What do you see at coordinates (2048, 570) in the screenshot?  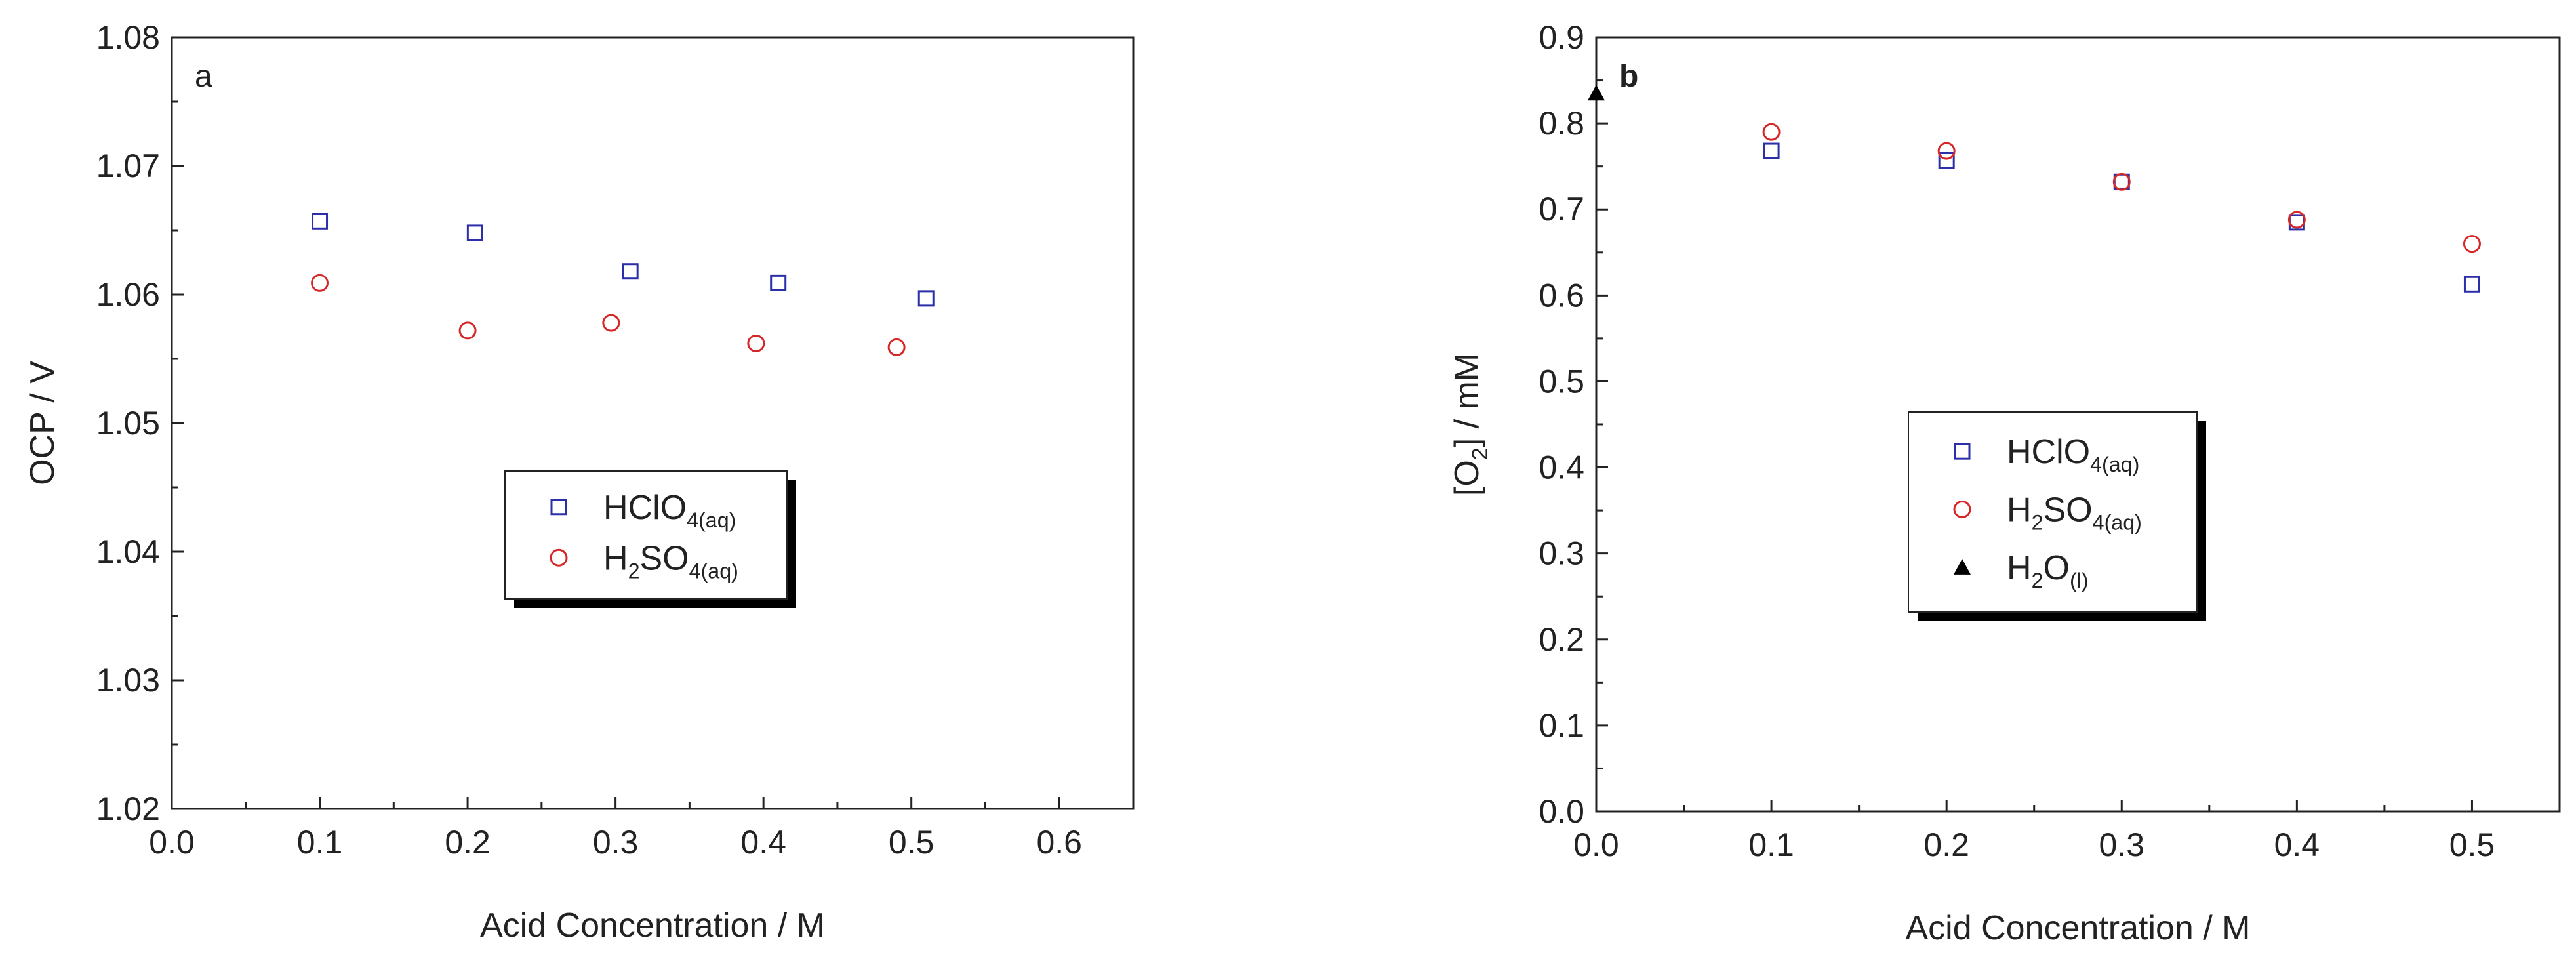 I see `legend-entry-label: H2O(l)` at bounding box center [2048, 570].